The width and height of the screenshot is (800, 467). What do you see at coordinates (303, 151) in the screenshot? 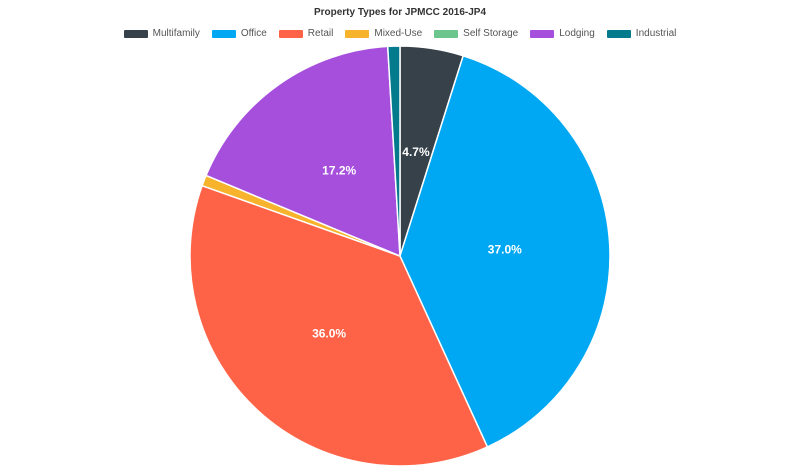
I see `pie-slice-lodging` at bounding box center [303, 151].